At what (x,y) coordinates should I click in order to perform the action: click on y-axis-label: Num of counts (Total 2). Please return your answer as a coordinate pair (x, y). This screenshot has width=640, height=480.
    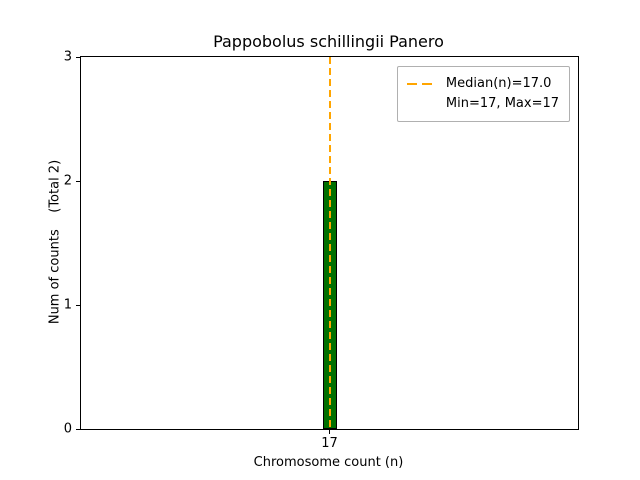
    Looking at the image, I should click on (55, 242).